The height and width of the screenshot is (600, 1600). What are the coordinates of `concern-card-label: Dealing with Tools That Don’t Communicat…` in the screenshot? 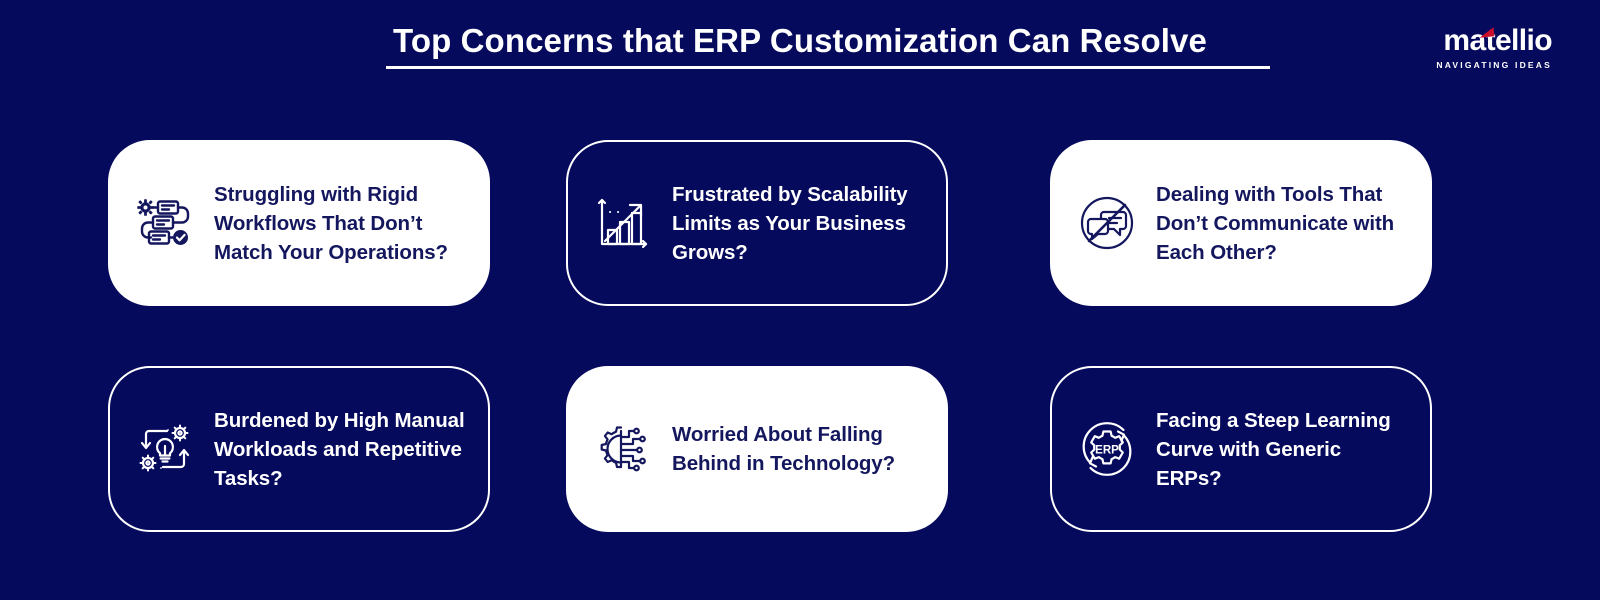 It's located at (1275, 223).